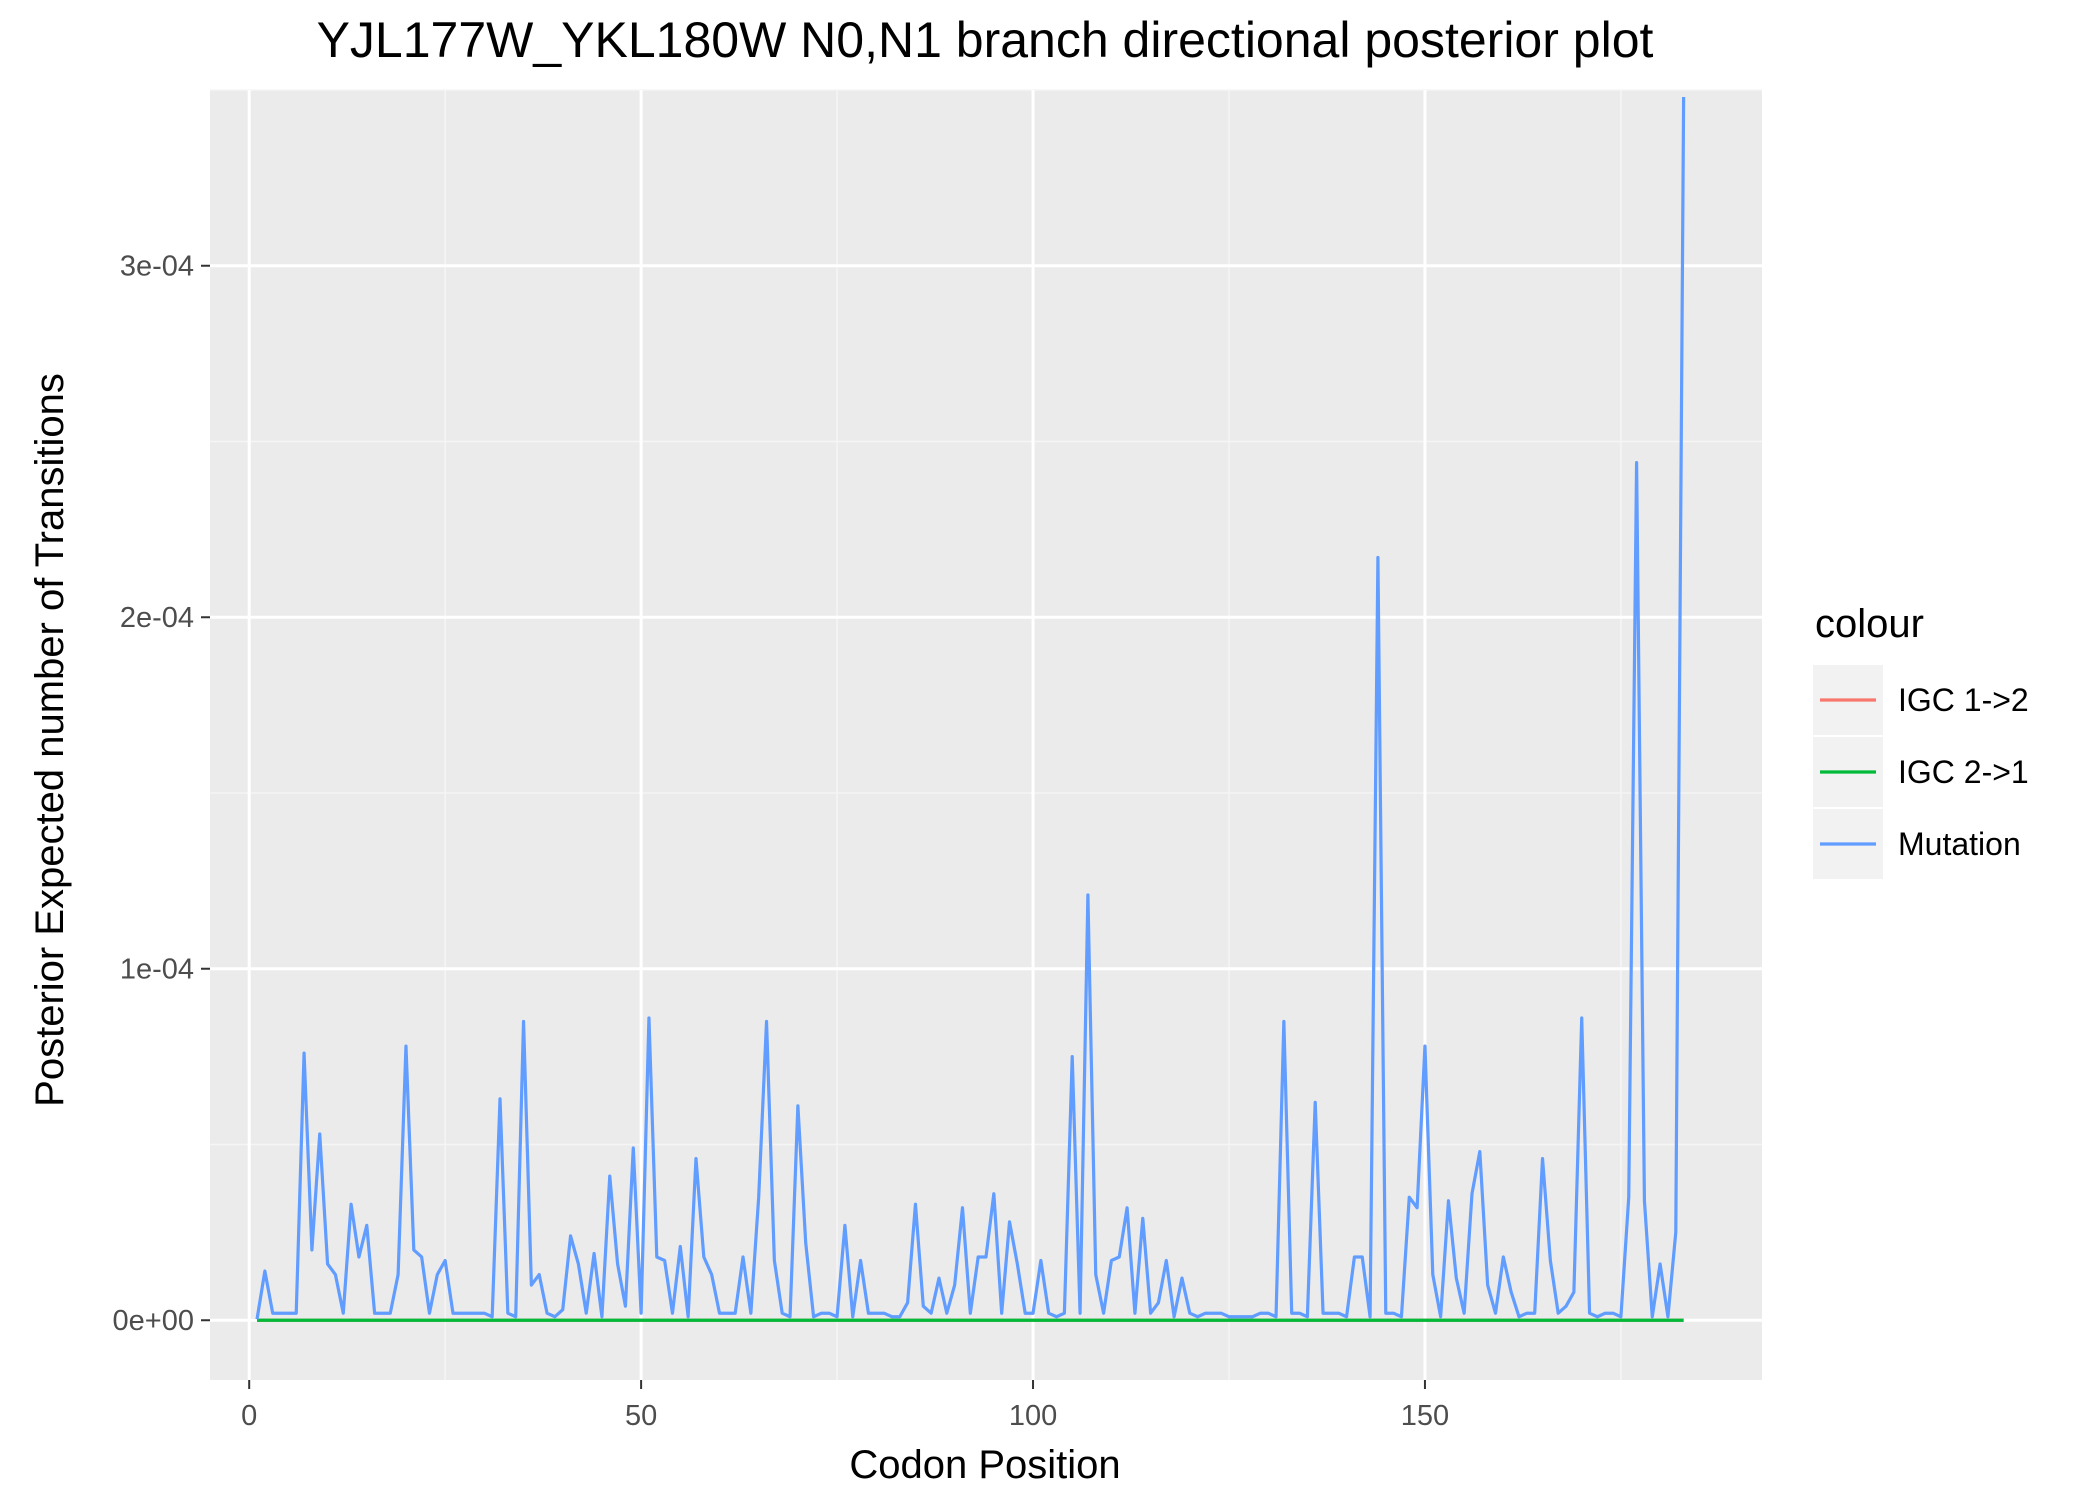 This screenshot has height=1499, width=2099. I want to click on y-tick-label: 2e-04, so click(157, 618).